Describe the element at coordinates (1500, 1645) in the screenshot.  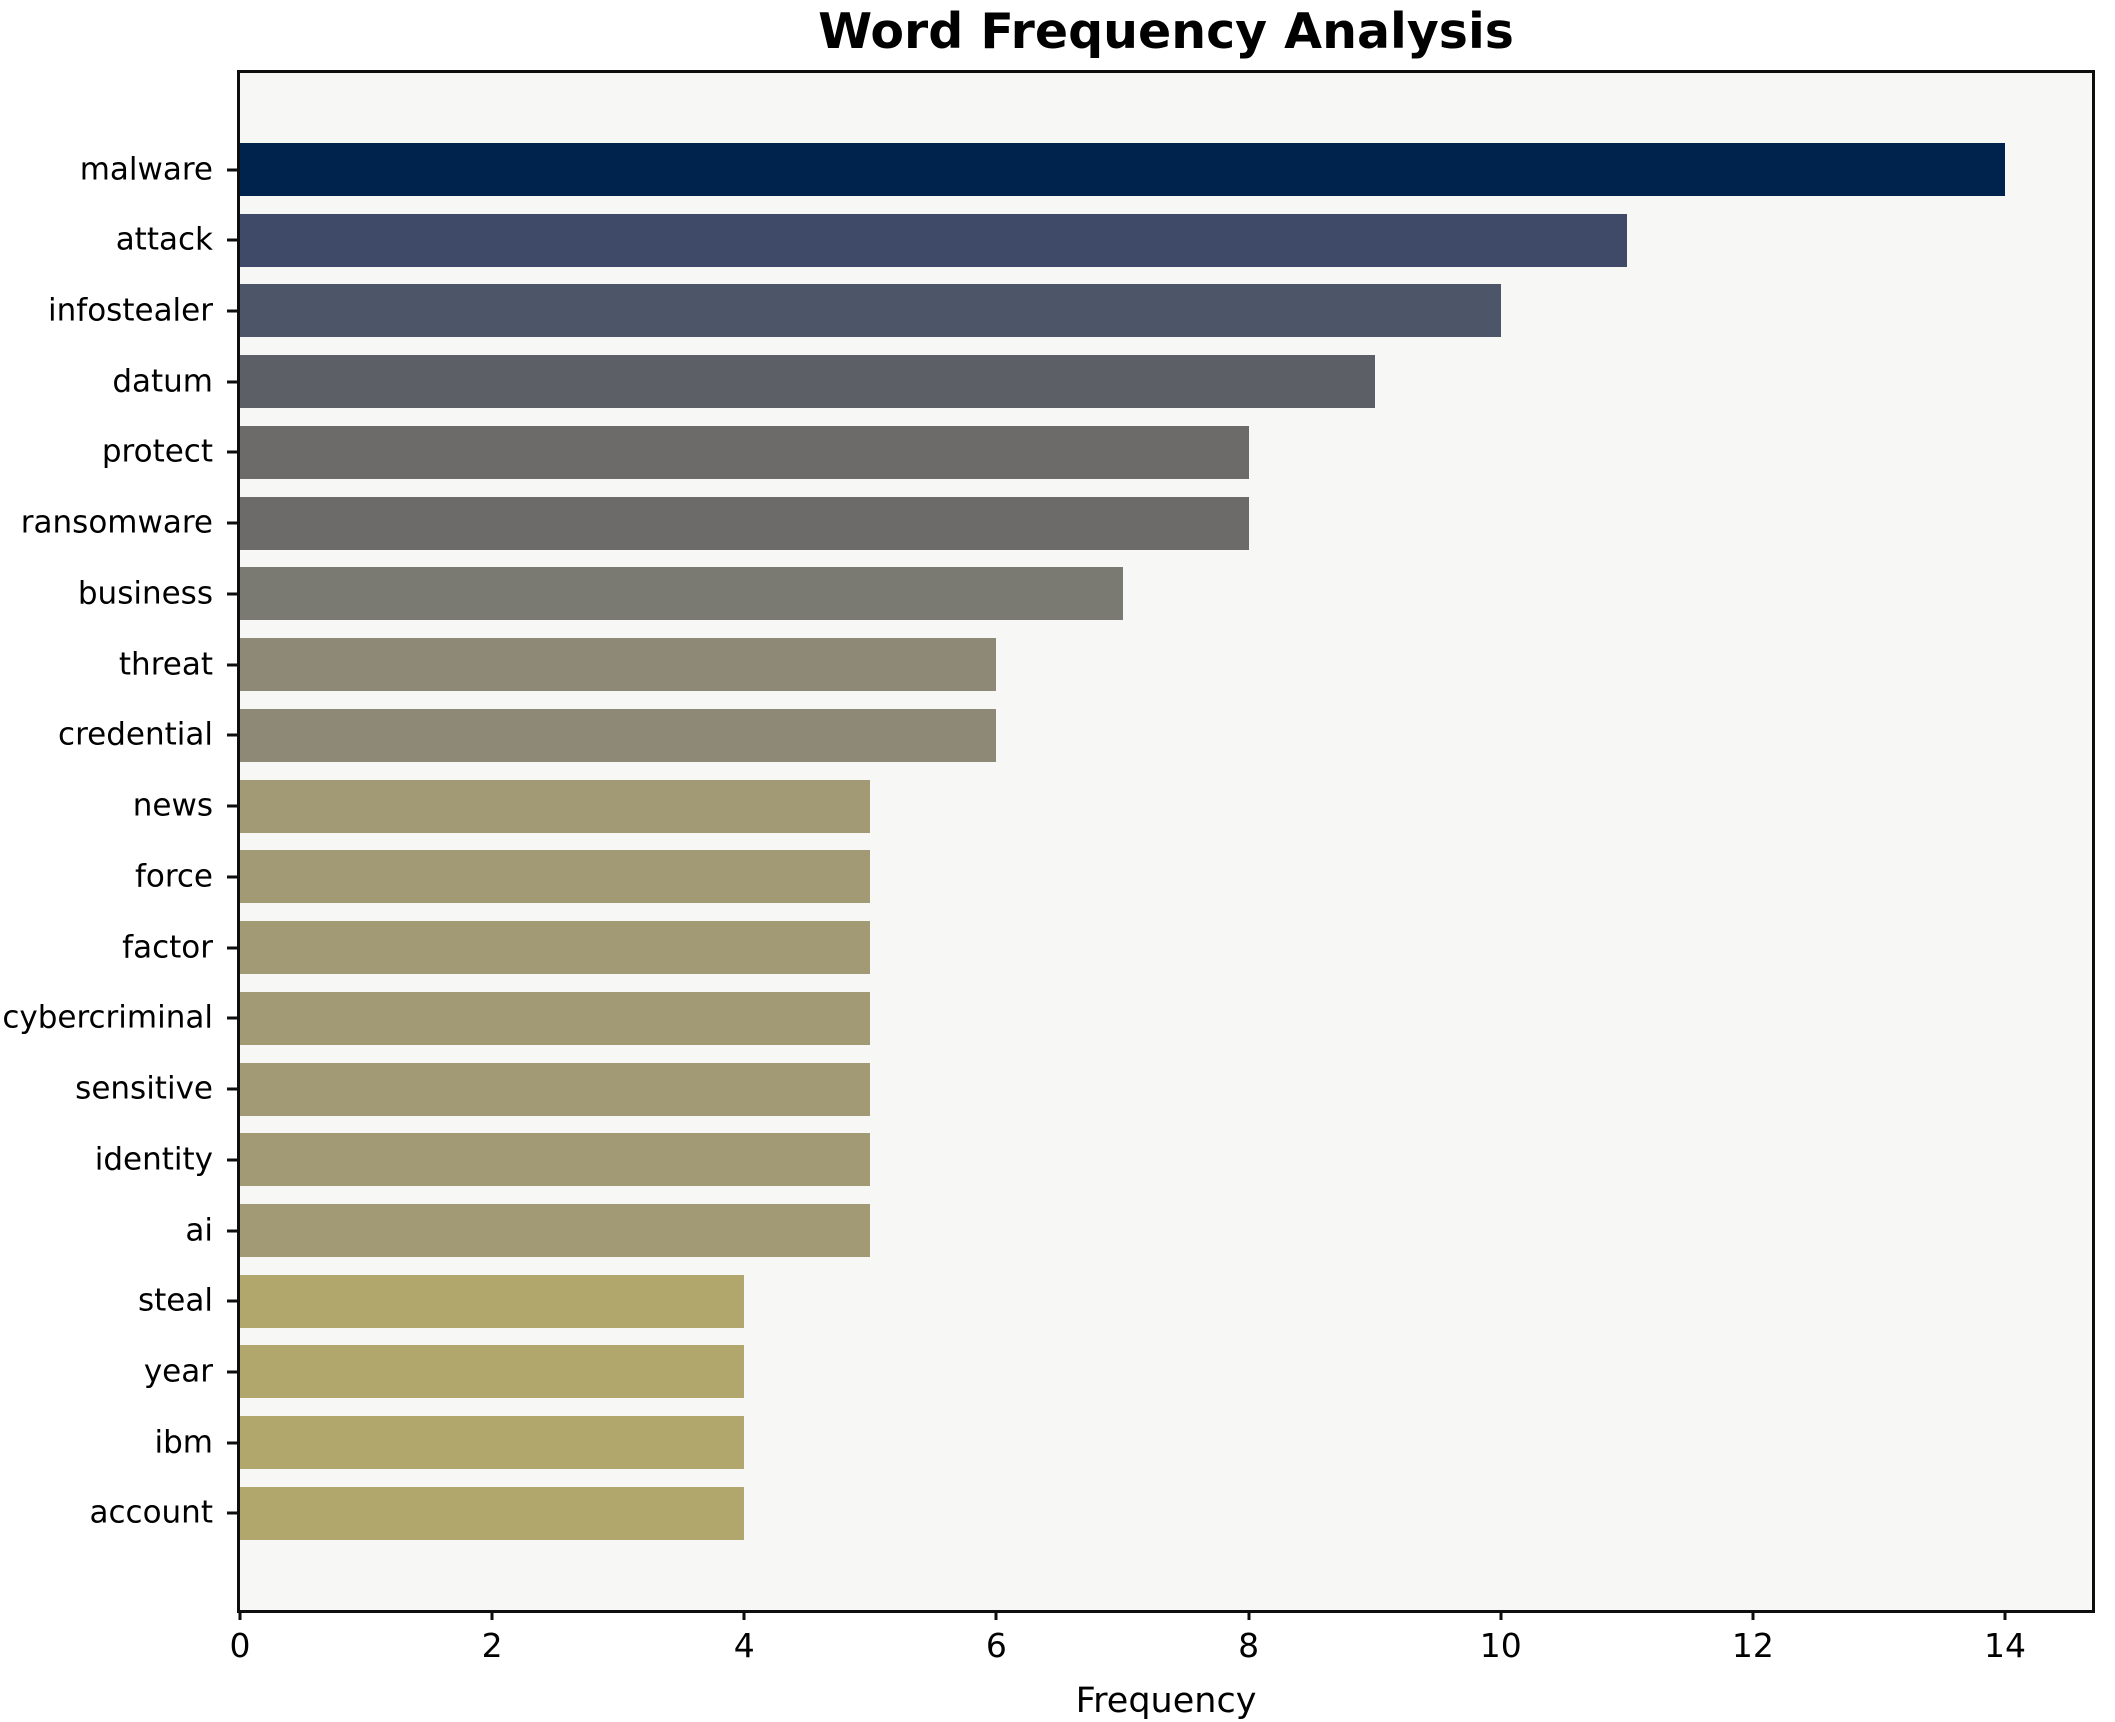
I see `x-tick-label-10: 10` at that location.